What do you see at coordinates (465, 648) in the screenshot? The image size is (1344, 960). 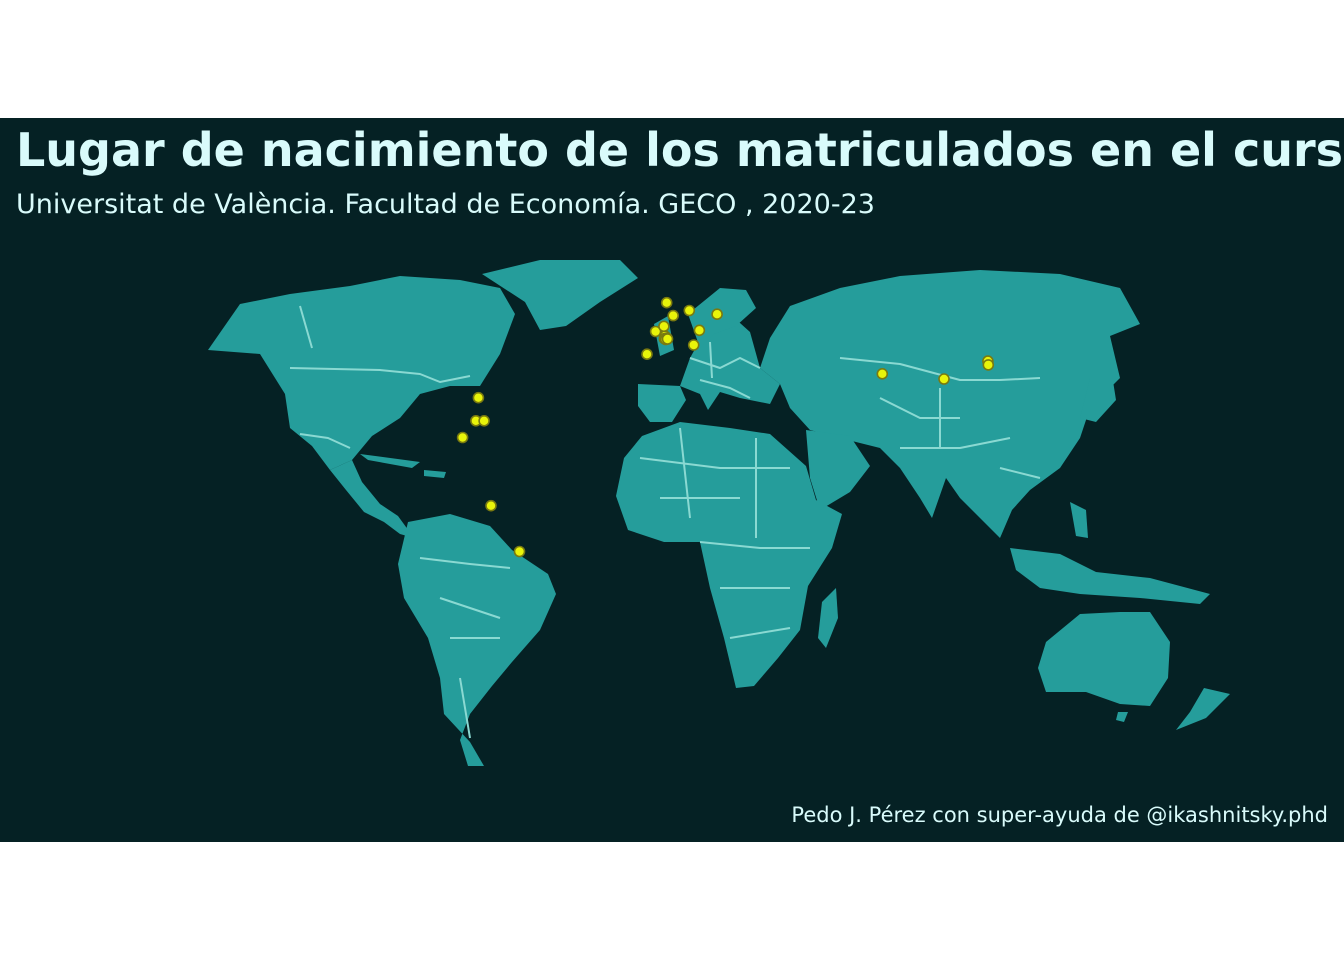 I see `border-south-america` at bounding box center [465, 648].